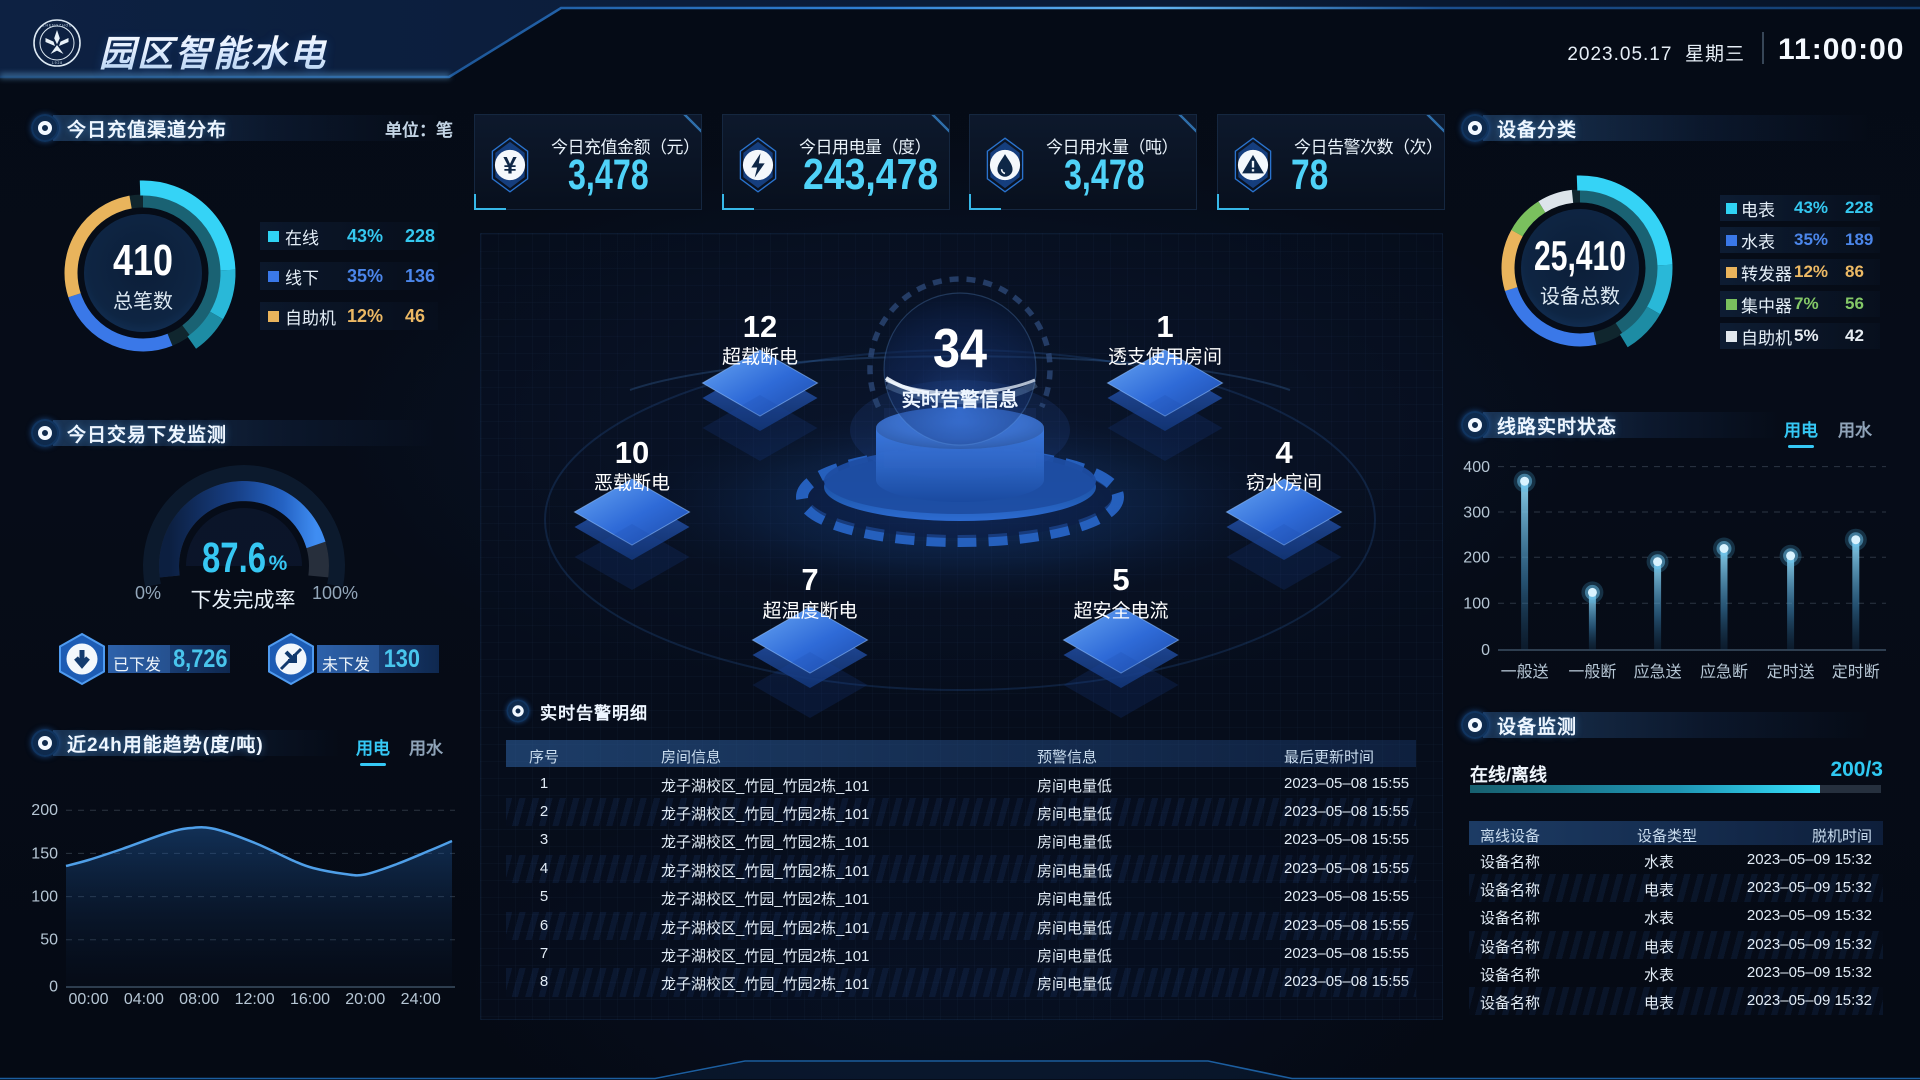 The image size is (1920, 1080). Describe the element at coordinates (44, 853) in the screenshot. I see `svg-text: 150` at that location.